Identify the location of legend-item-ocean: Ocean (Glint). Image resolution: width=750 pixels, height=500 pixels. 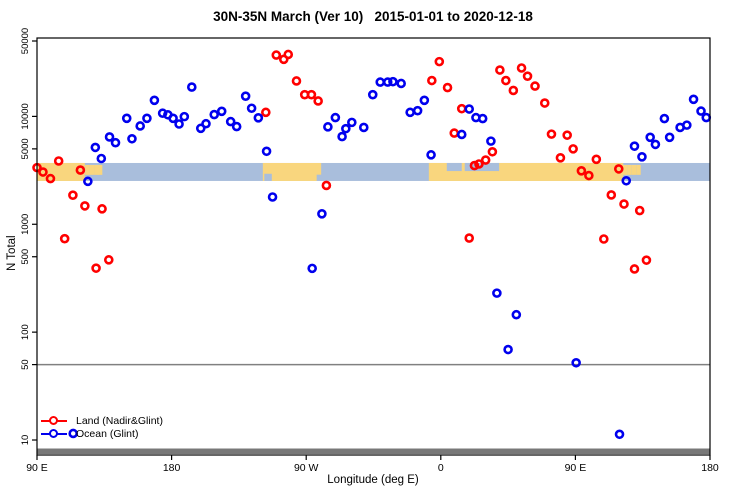
(102, 433).